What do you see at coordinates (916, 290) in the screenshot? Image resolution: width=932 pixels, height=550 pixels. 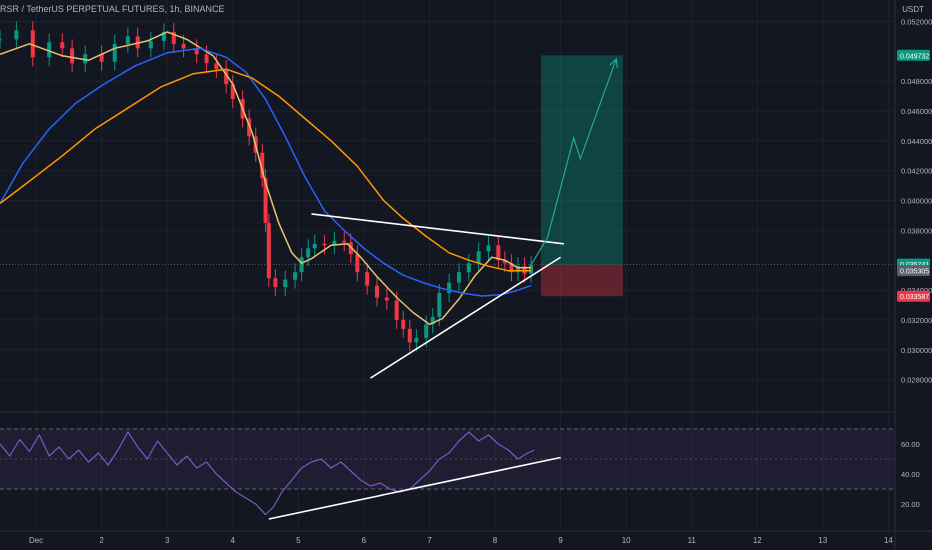 I see `price-tick-label-7: 0.034000` at bounding box center [916, 290].